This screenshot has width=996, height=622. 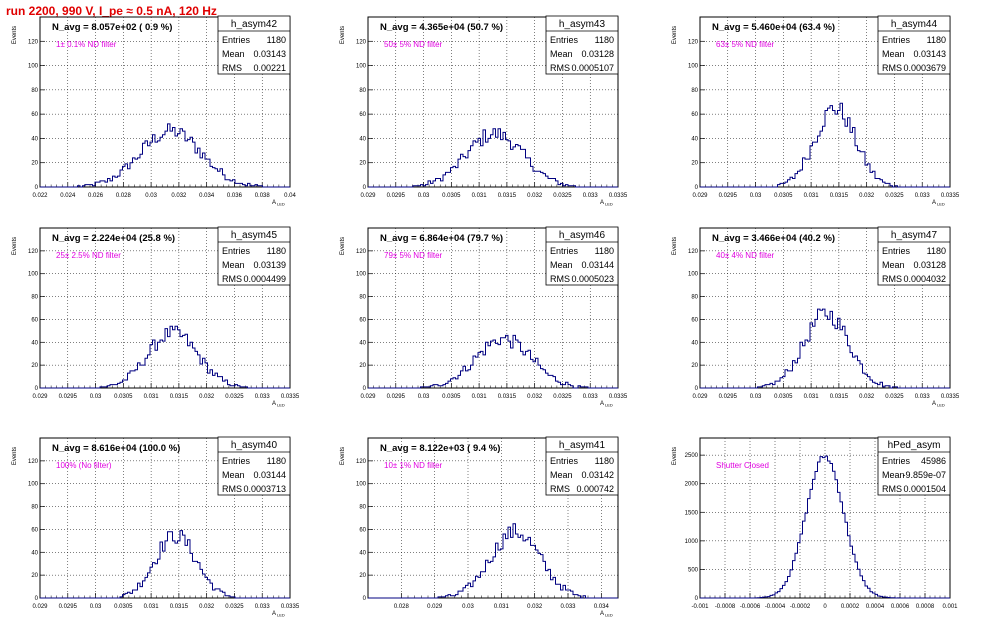 I want to click on stats-label: Entries, so click(x=564, y=40).